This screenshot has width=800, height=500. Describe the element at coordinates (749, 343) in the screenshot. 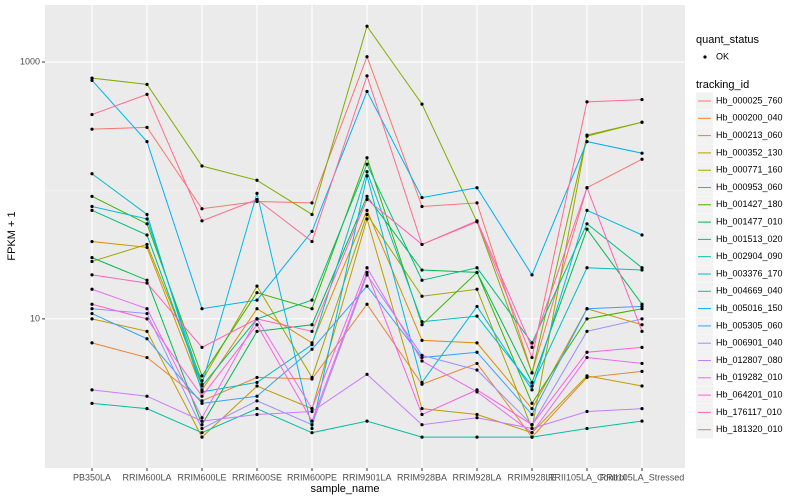

I see `legend-label: Hb_006901_040` at that location.